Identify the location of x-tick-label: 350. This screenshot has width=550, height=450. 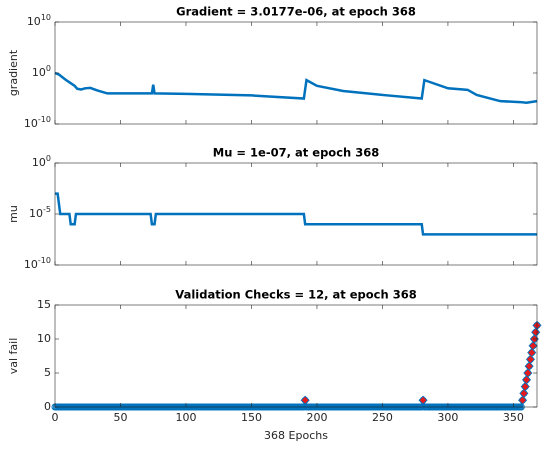
(513, 417).